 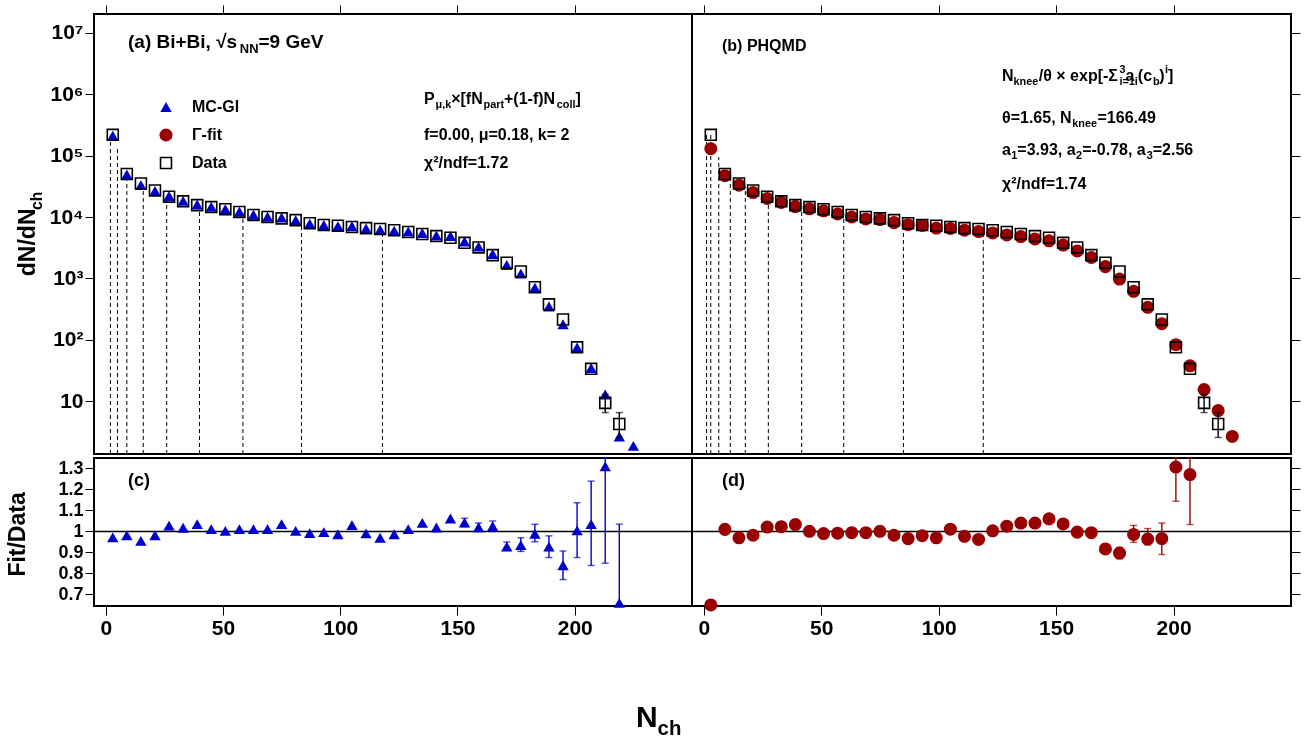 What do you see at coordinates (216, 106) in the screenshot?
I see `legend-label: MC-Gl` at bounding box center [216, 106].